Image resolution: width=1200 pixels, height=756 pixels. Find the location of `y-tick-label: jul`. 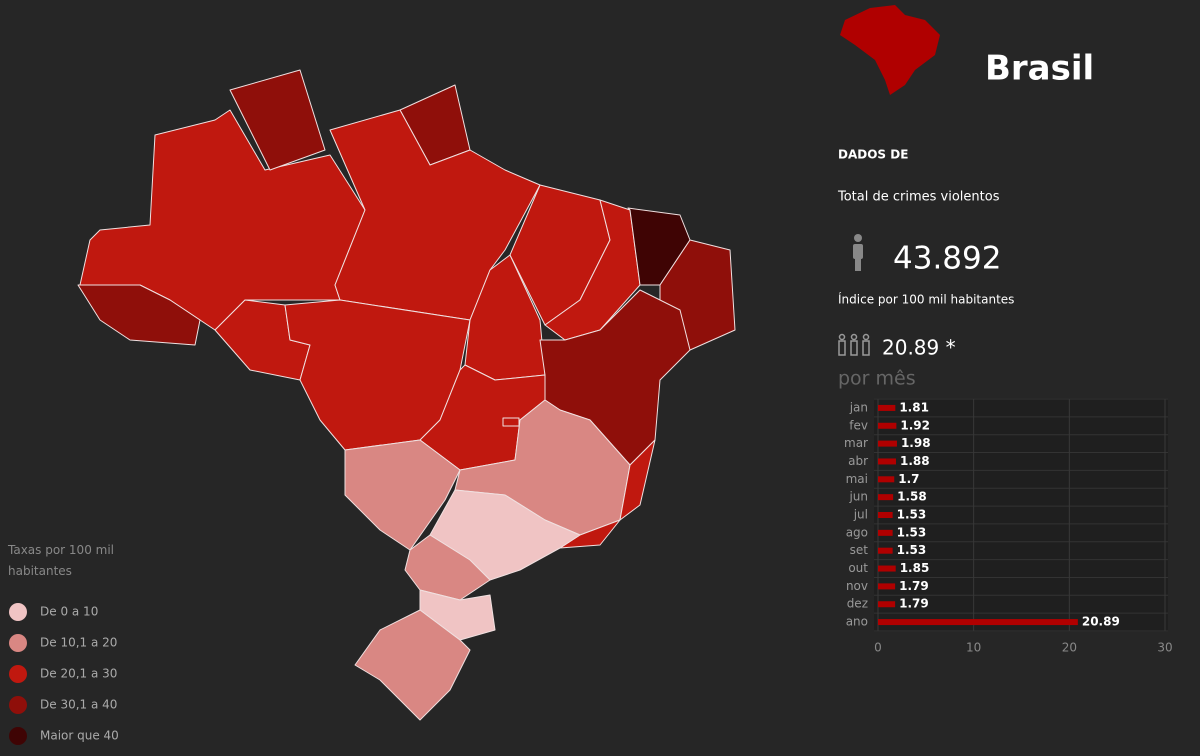

y-tick-label: jul is located at coordinates (860, 515).